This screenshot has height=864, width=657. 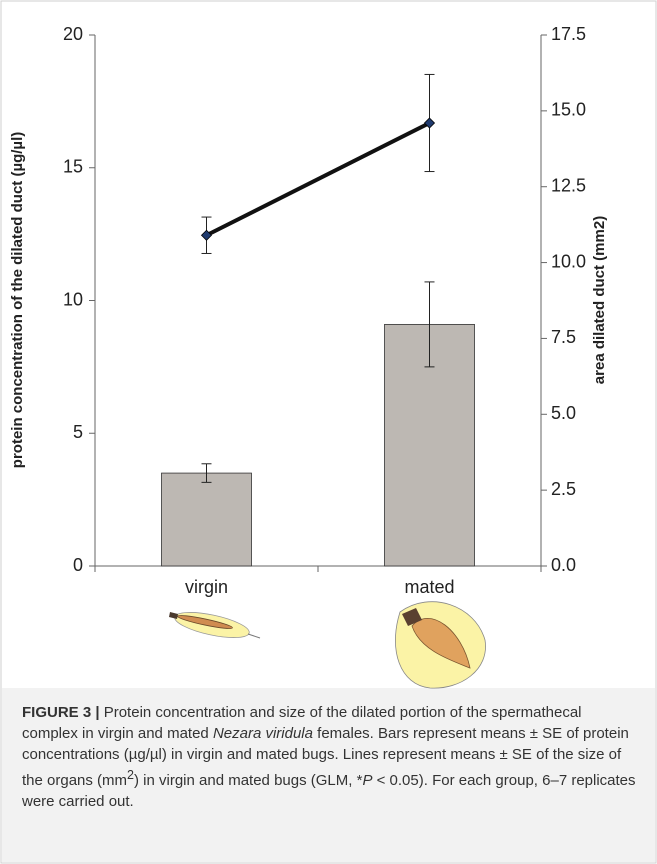 I want to click on y-tick-label: 15, so click(x=73, y=167).